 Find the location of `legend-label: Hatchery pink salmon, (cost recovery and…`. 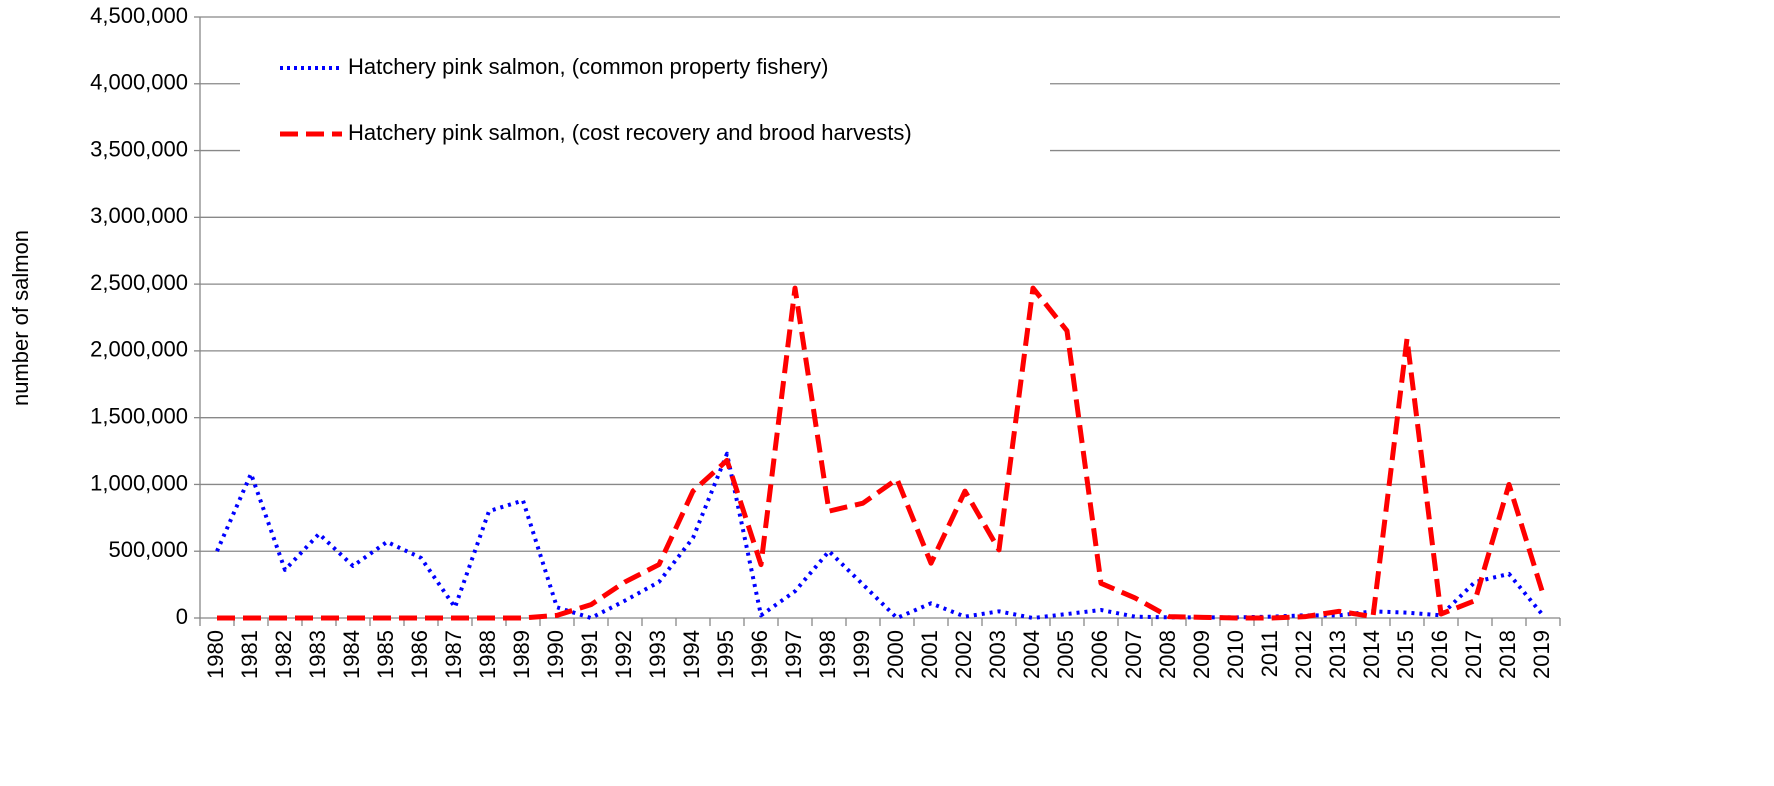

legend-label: Hatchery pink salmon, (cost recovery and… is located at coordinates (630, 132).